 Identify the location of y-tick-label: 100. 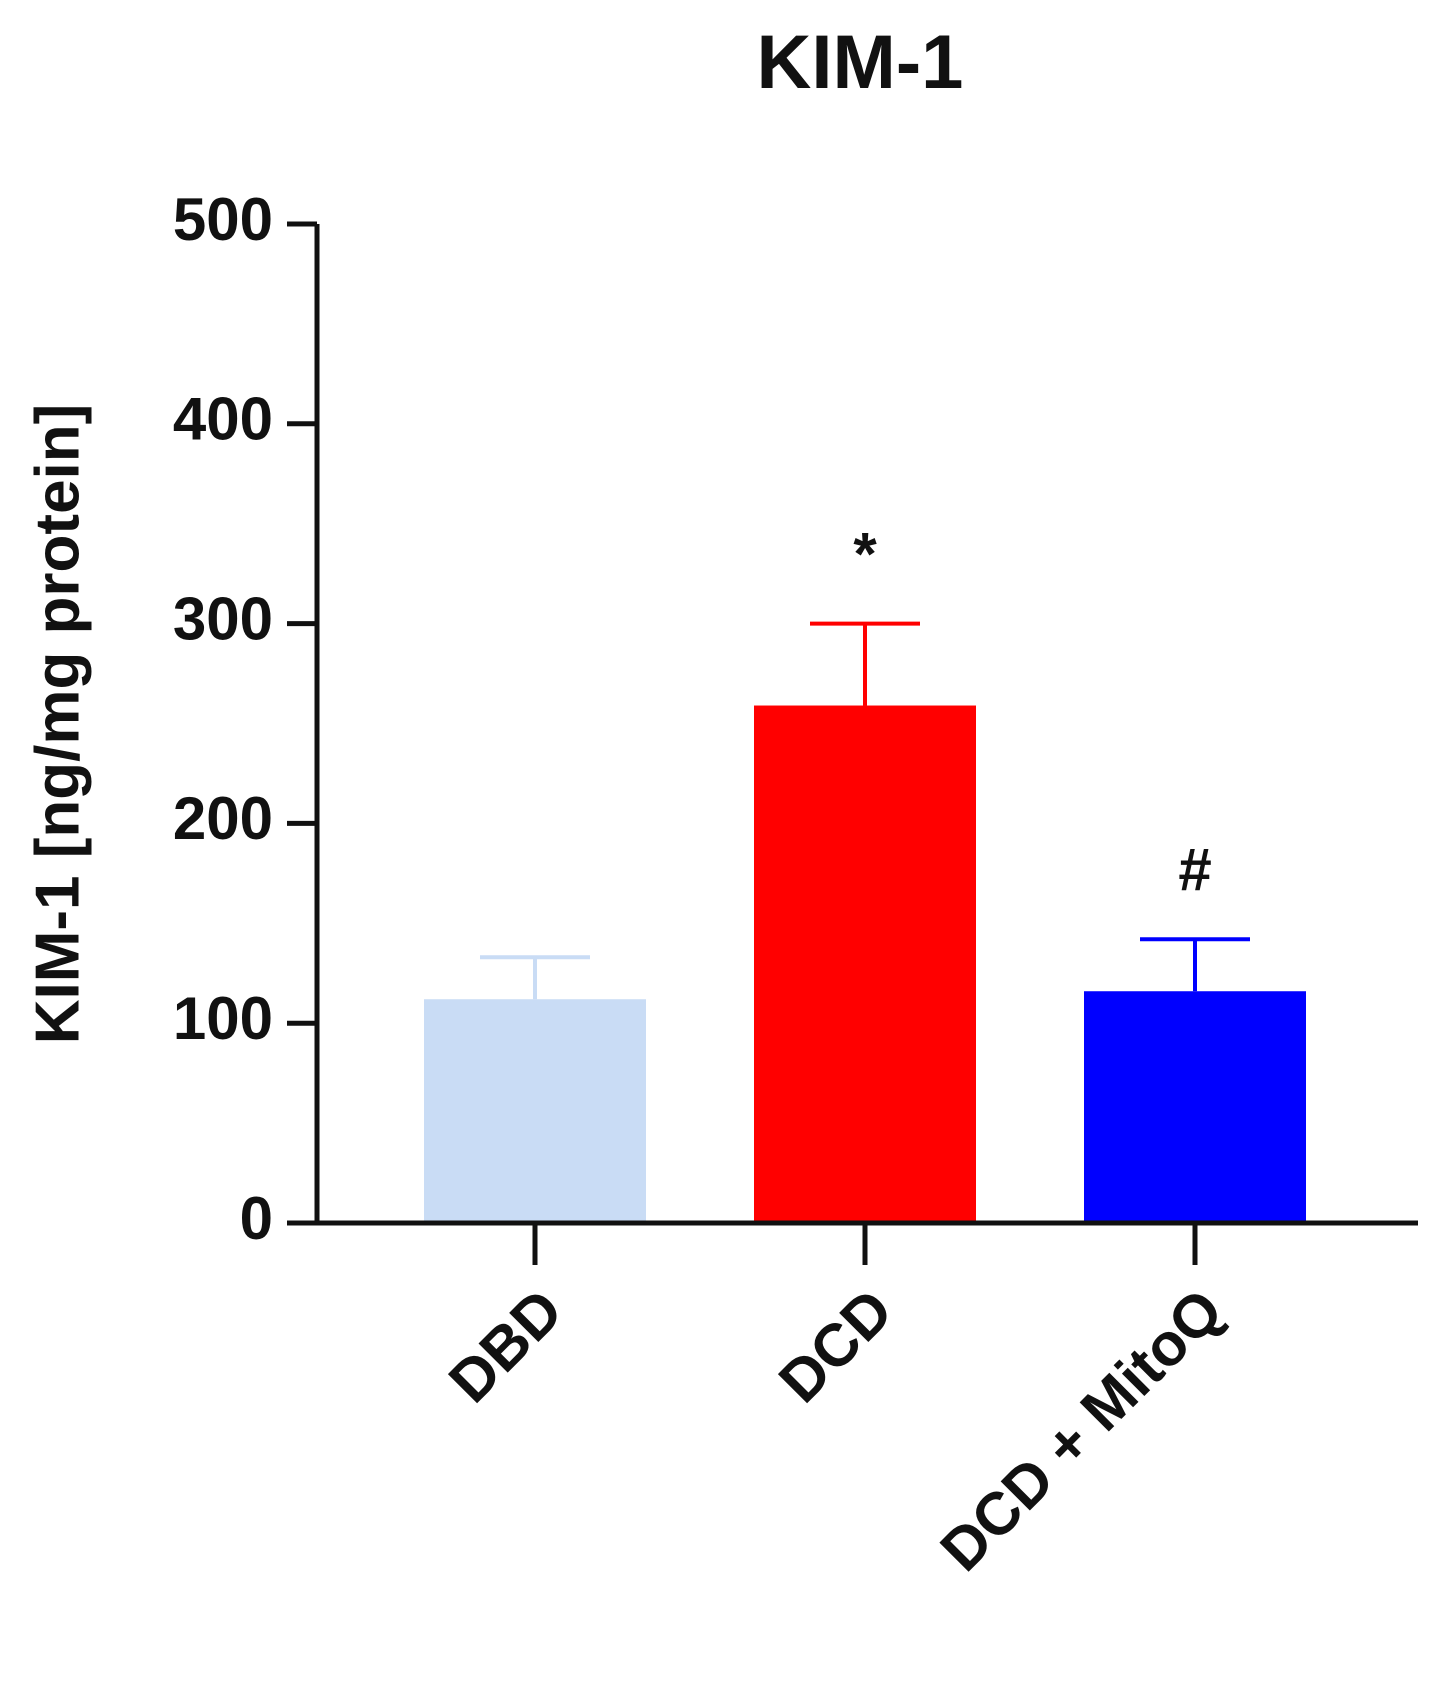
(223, 1018).